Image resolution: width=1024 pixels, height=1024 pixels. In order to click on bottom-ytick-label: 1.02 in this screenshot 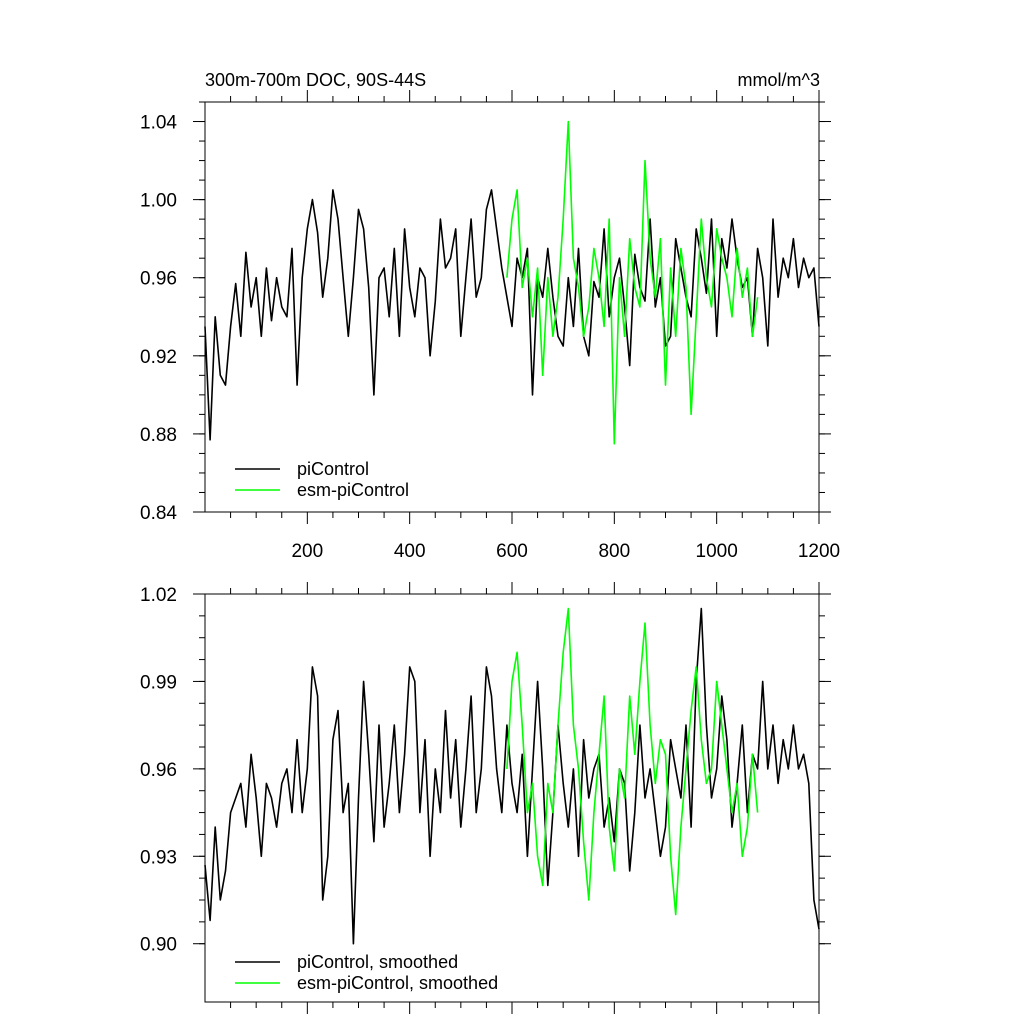, I will do `click(158, 595)`.